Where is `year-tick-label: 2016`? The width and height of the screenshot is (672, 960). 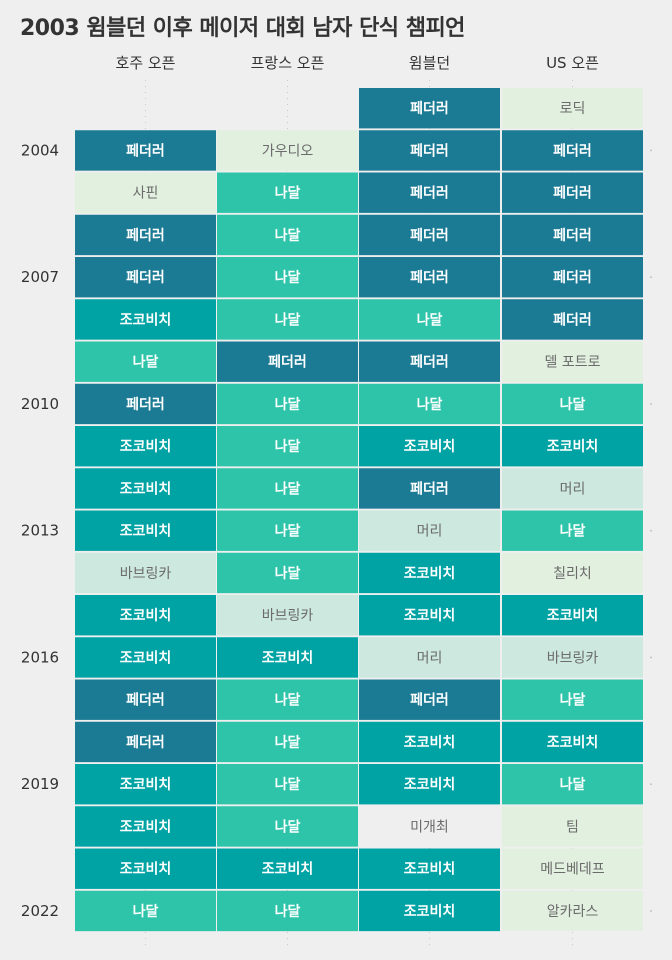 year-tick-label: 2016 is located at coordinates (40, 657).